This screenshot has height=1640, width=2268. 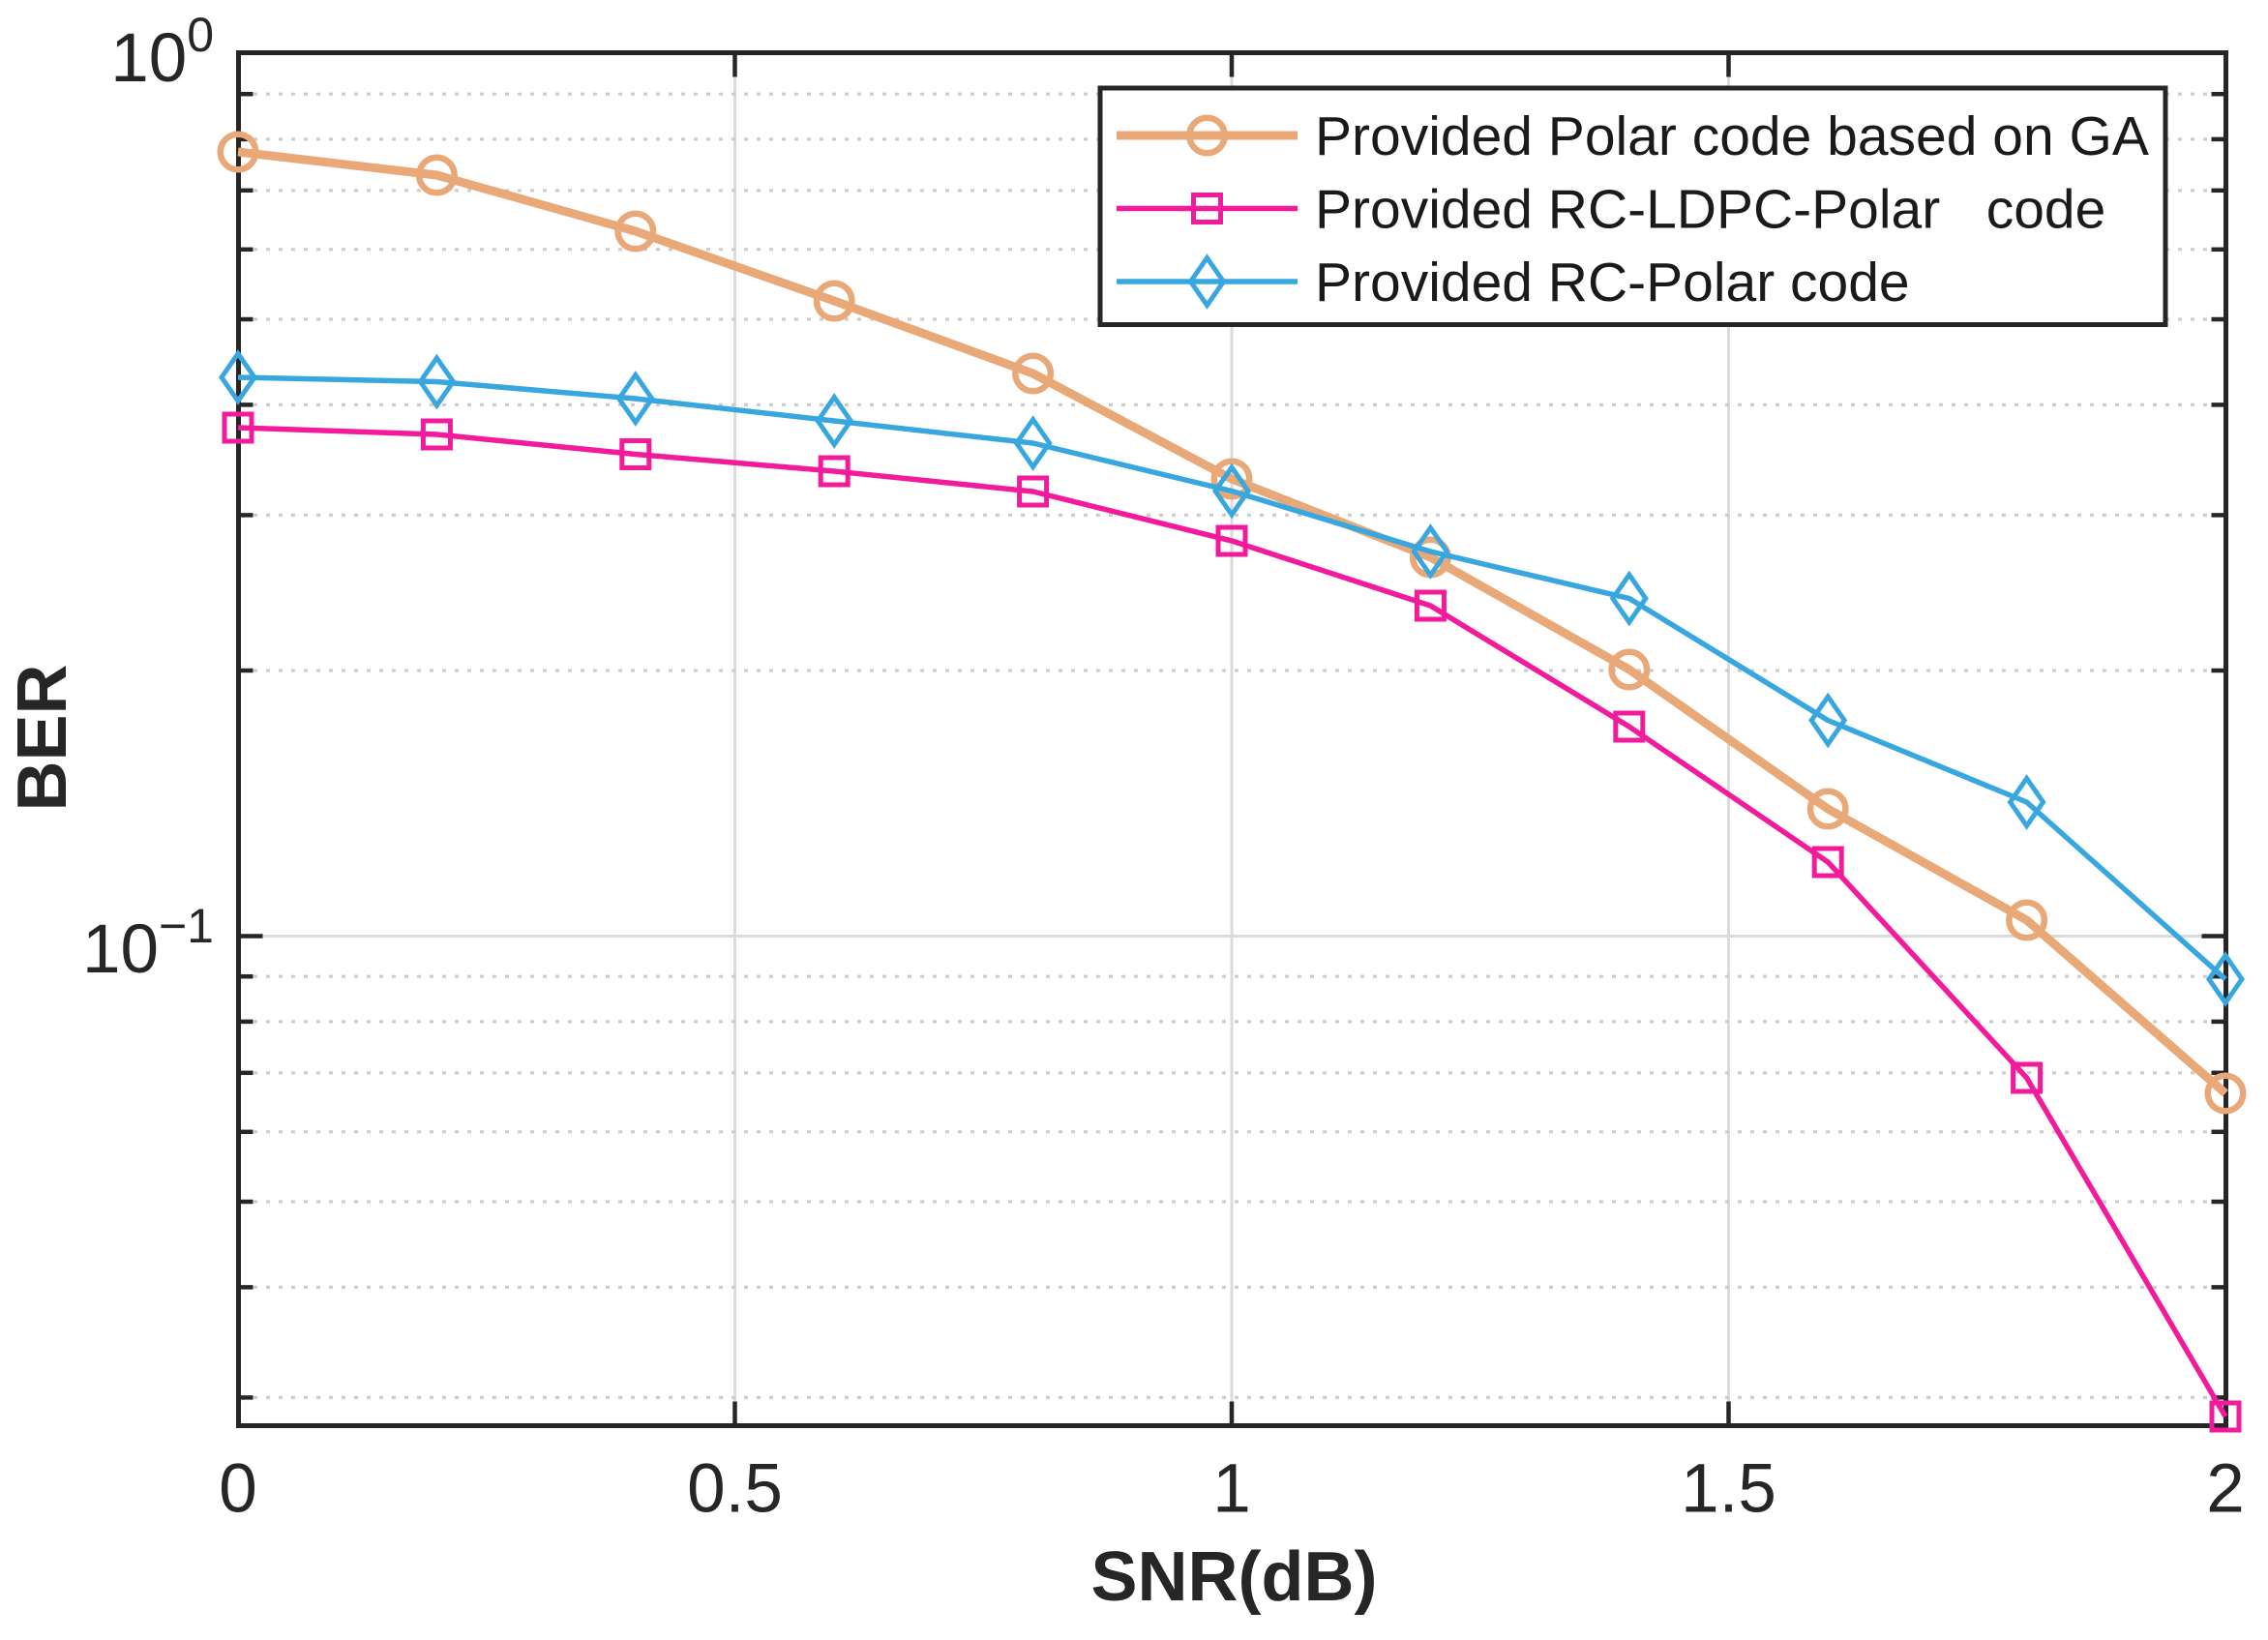 I want to click on svg-text: 10−1, so click(x=148, y=943).